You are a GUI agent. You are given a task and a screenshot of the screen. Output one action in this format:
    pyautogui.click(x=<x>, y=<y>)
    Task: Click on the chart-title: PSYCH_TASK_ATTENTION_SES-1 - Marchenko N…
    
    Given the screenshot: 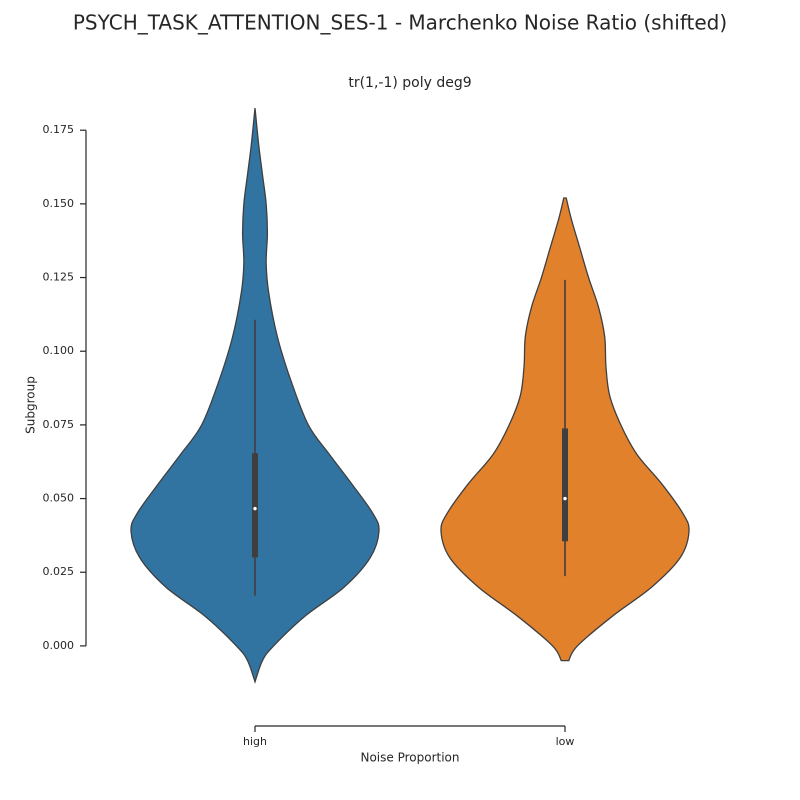 What is the action you would take?
    pyautogui.click(x=400, y=23)
    